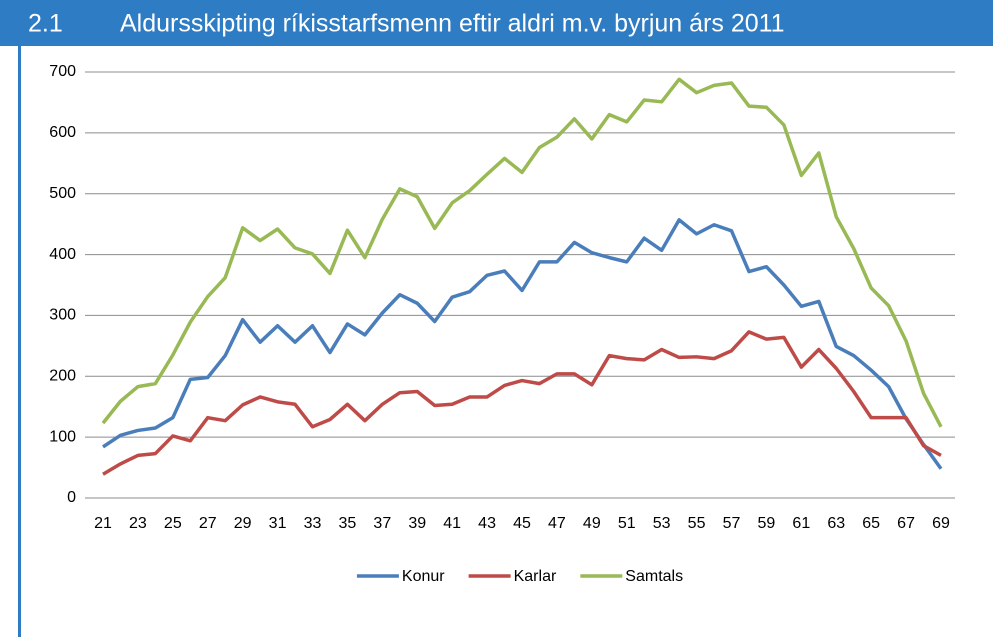 The image size is (993, 637). Describe the element at coordinates (62, 193) in the screenshot. I see `y-tick-label: 500` at that location.